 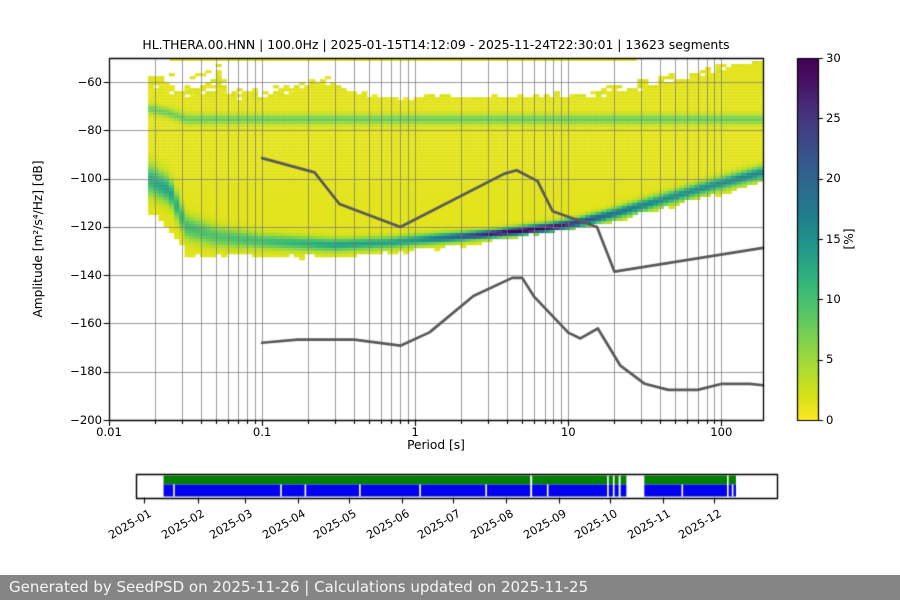 I want to click on colorbar-tick-label: 20, so click(x=833, y=178).